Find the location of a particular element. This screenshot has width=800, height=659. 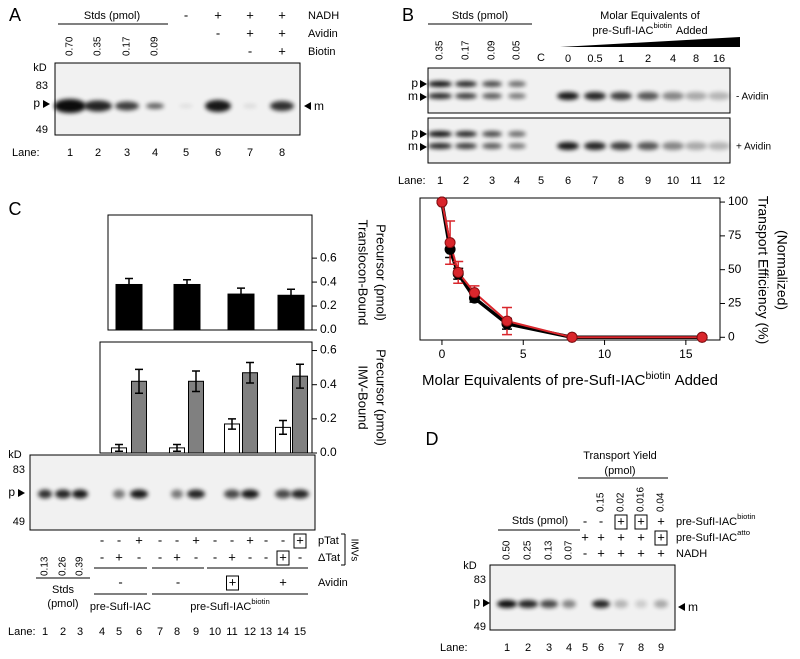

lane-number: 10 is located at coordinates (215, 632).